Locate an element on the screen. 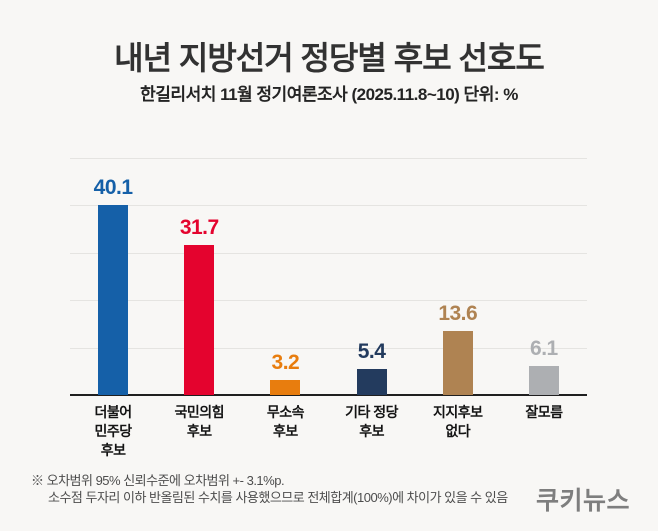 The width and height of the screenshot is (658, 531). category-label-1: 더불어 민주당 후보 is located at coordinates (113, 431).